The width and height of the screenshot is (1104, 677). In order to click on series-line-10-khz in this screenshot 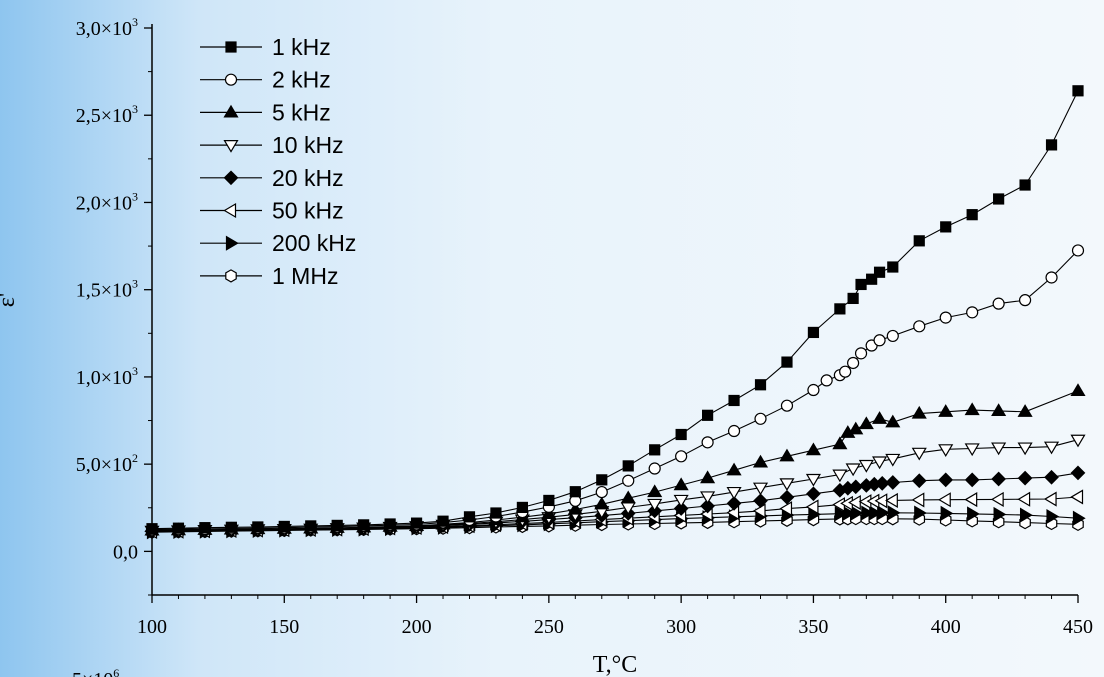, I will do `click(615, 485)`.